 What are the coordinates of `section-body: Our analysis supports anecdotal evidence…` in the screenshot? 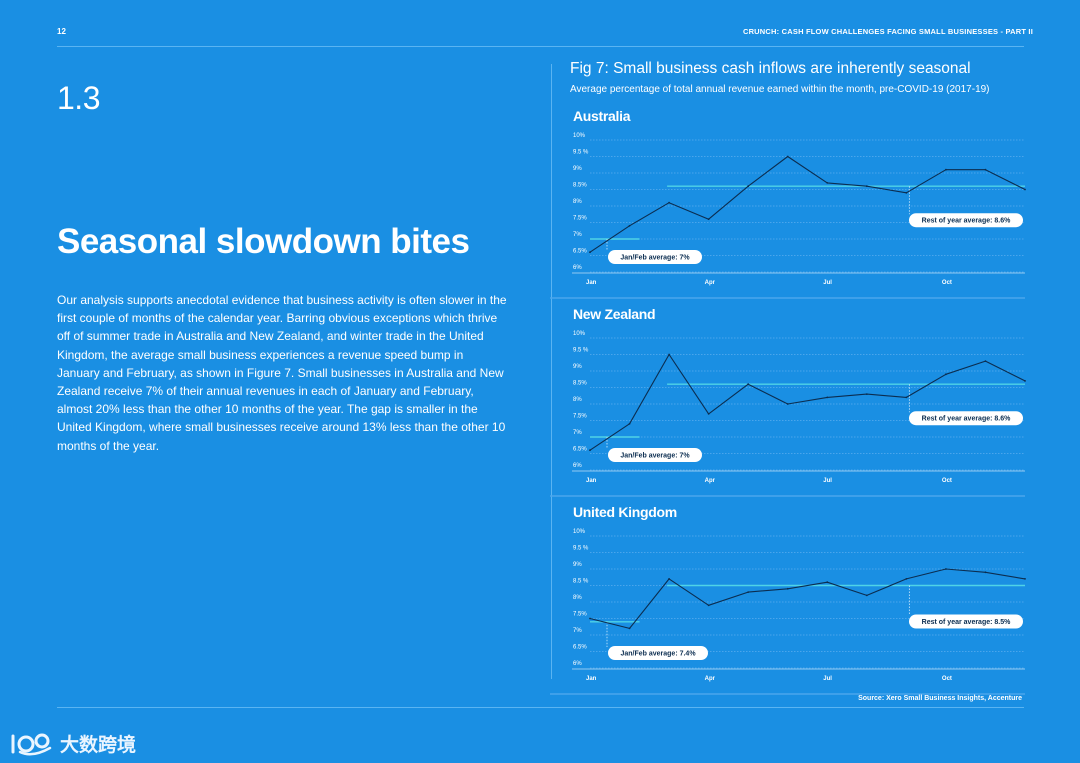 It's located at (282, 373).